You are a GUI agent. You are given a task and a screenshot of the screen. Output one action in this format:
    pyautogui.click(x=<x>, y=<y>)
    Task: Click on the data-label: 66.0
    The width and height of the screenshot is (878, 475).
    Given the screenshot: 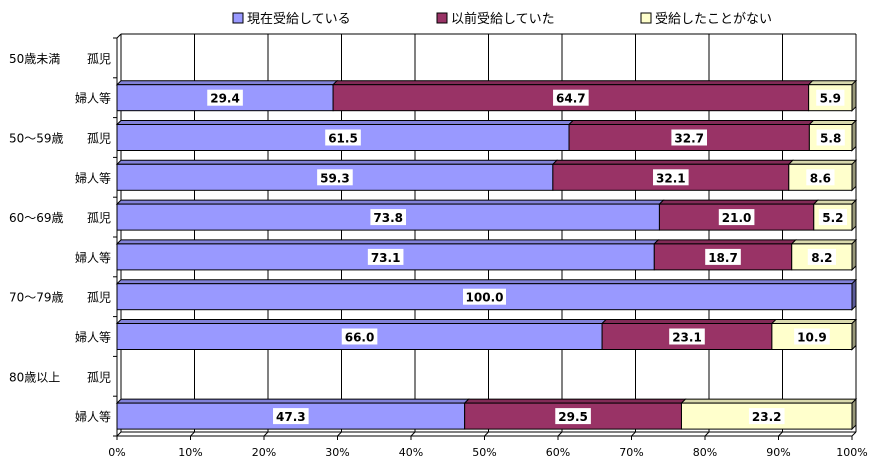 What is the action you would take?
    pyautogui.click(x=360, y=338)
    